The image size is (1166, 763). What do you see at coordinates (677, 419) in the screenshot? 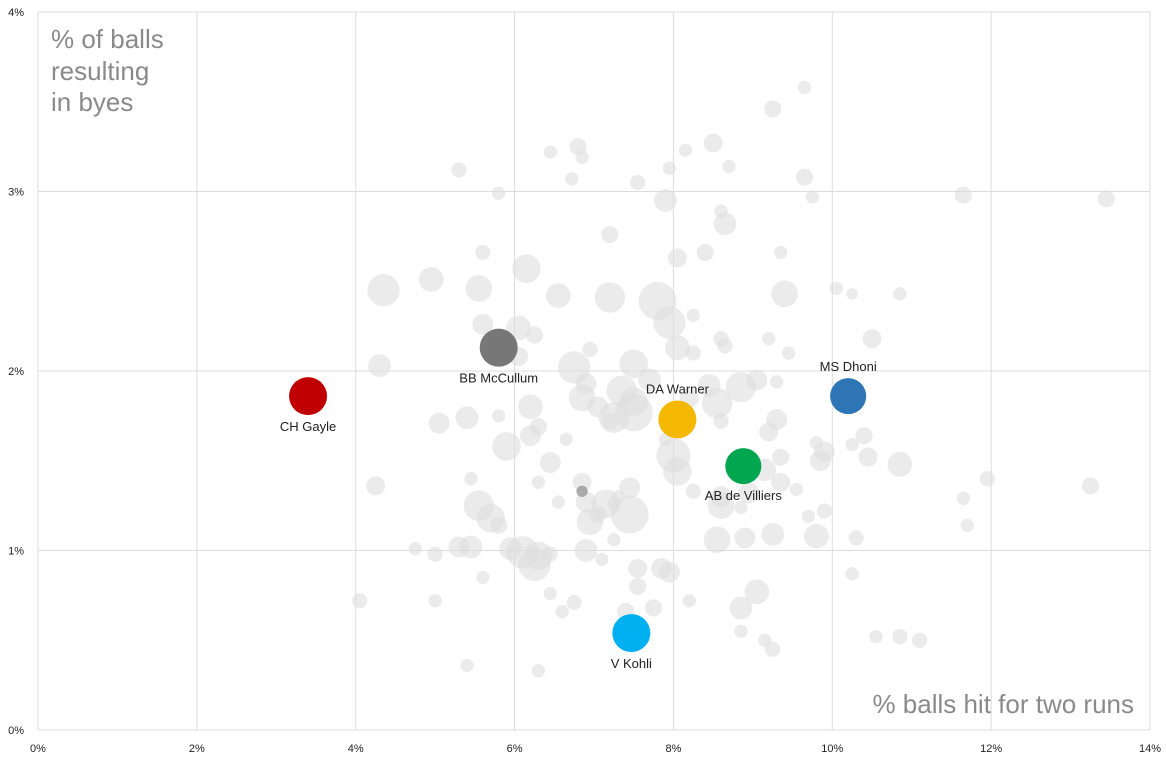
I see `point-da-warner` at bounding box center [677, 419].